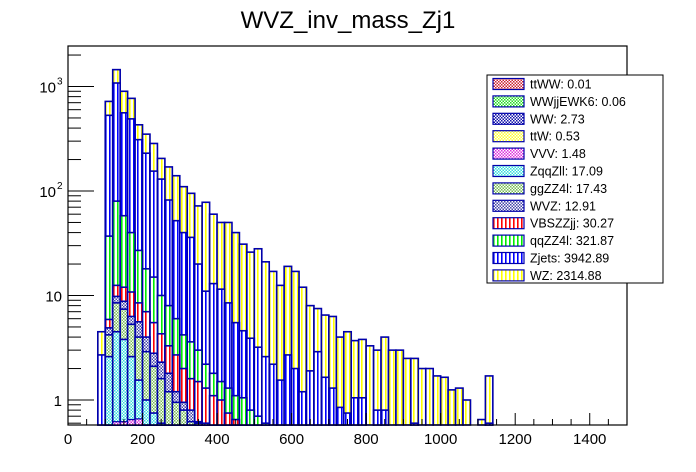  What do you see at coordinates (60, 82) in the screenshot?
I see `y-tick-exponent: 3` at bounding box center [60, 82].